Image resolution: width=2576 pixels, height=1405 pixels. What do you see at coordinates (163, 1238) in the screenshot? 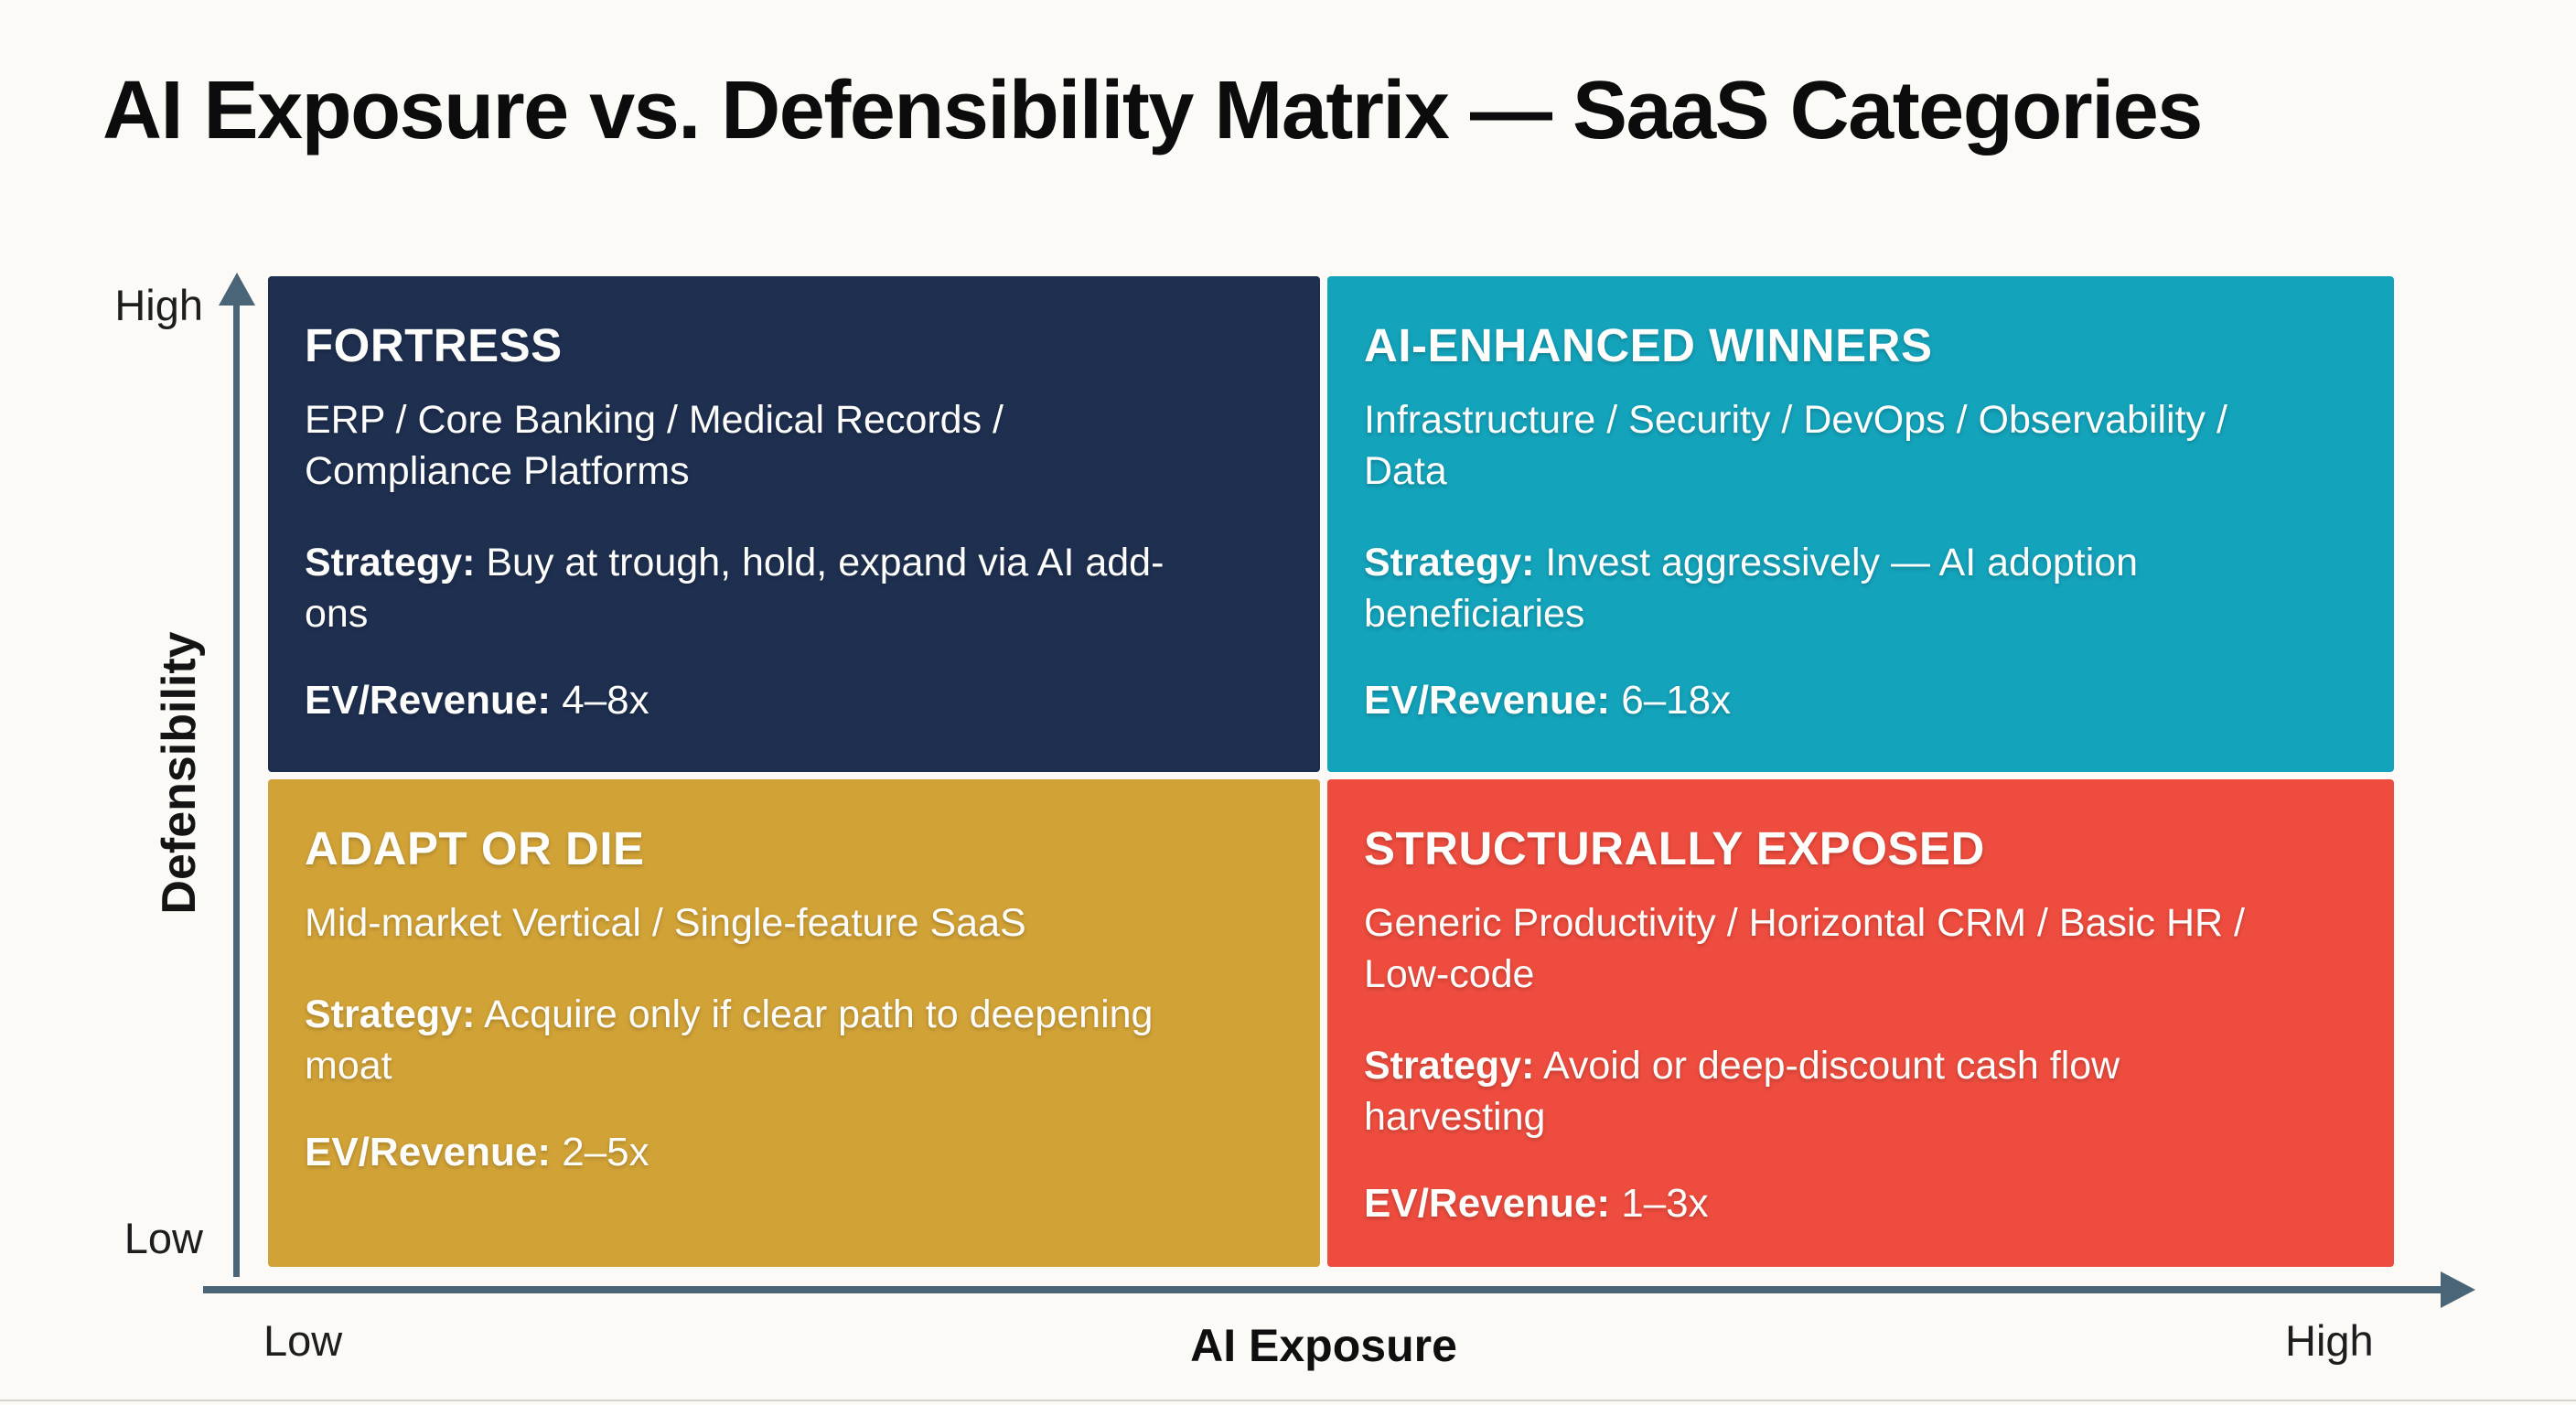
I see `y-axis-low-label: Low` at bounding box center [163, 1238].